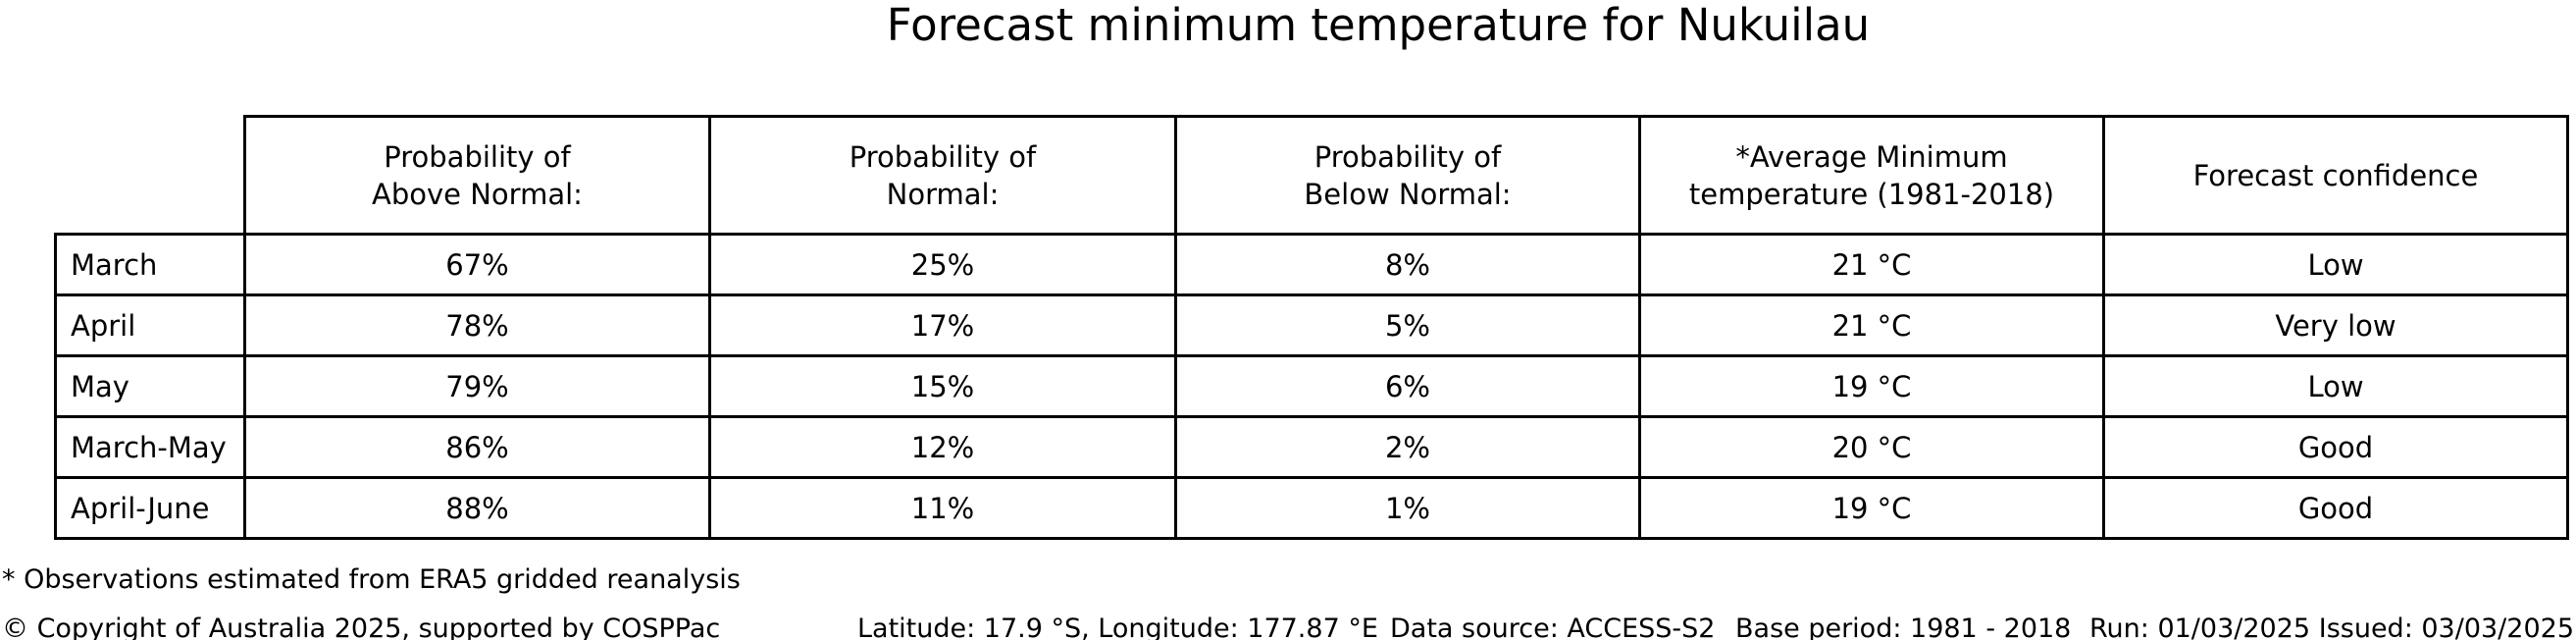 The width and height of the screenshot is (2576, 640). Describe the element at coordinates (942, 386) in the screenshot. I see `cell-normal: 15%` at that location.